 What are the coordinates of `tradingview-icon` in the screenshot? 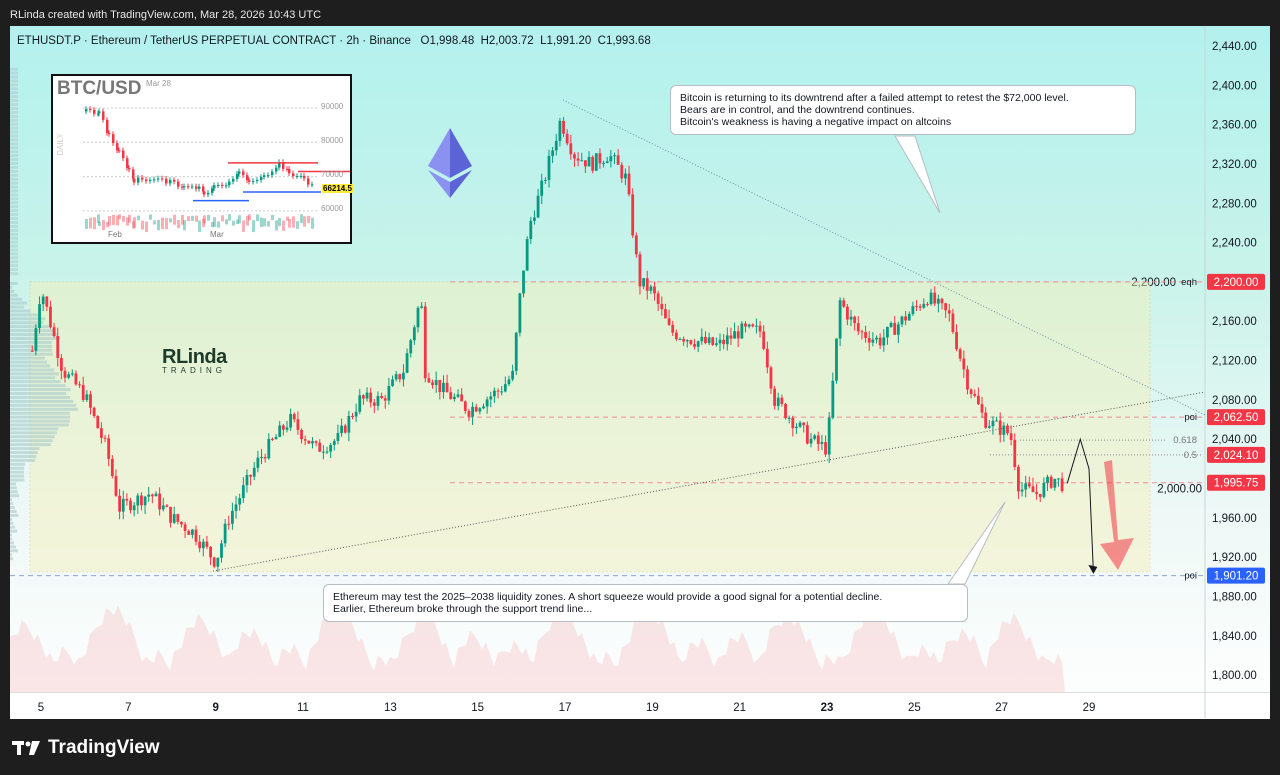 It's located at (26, 748).